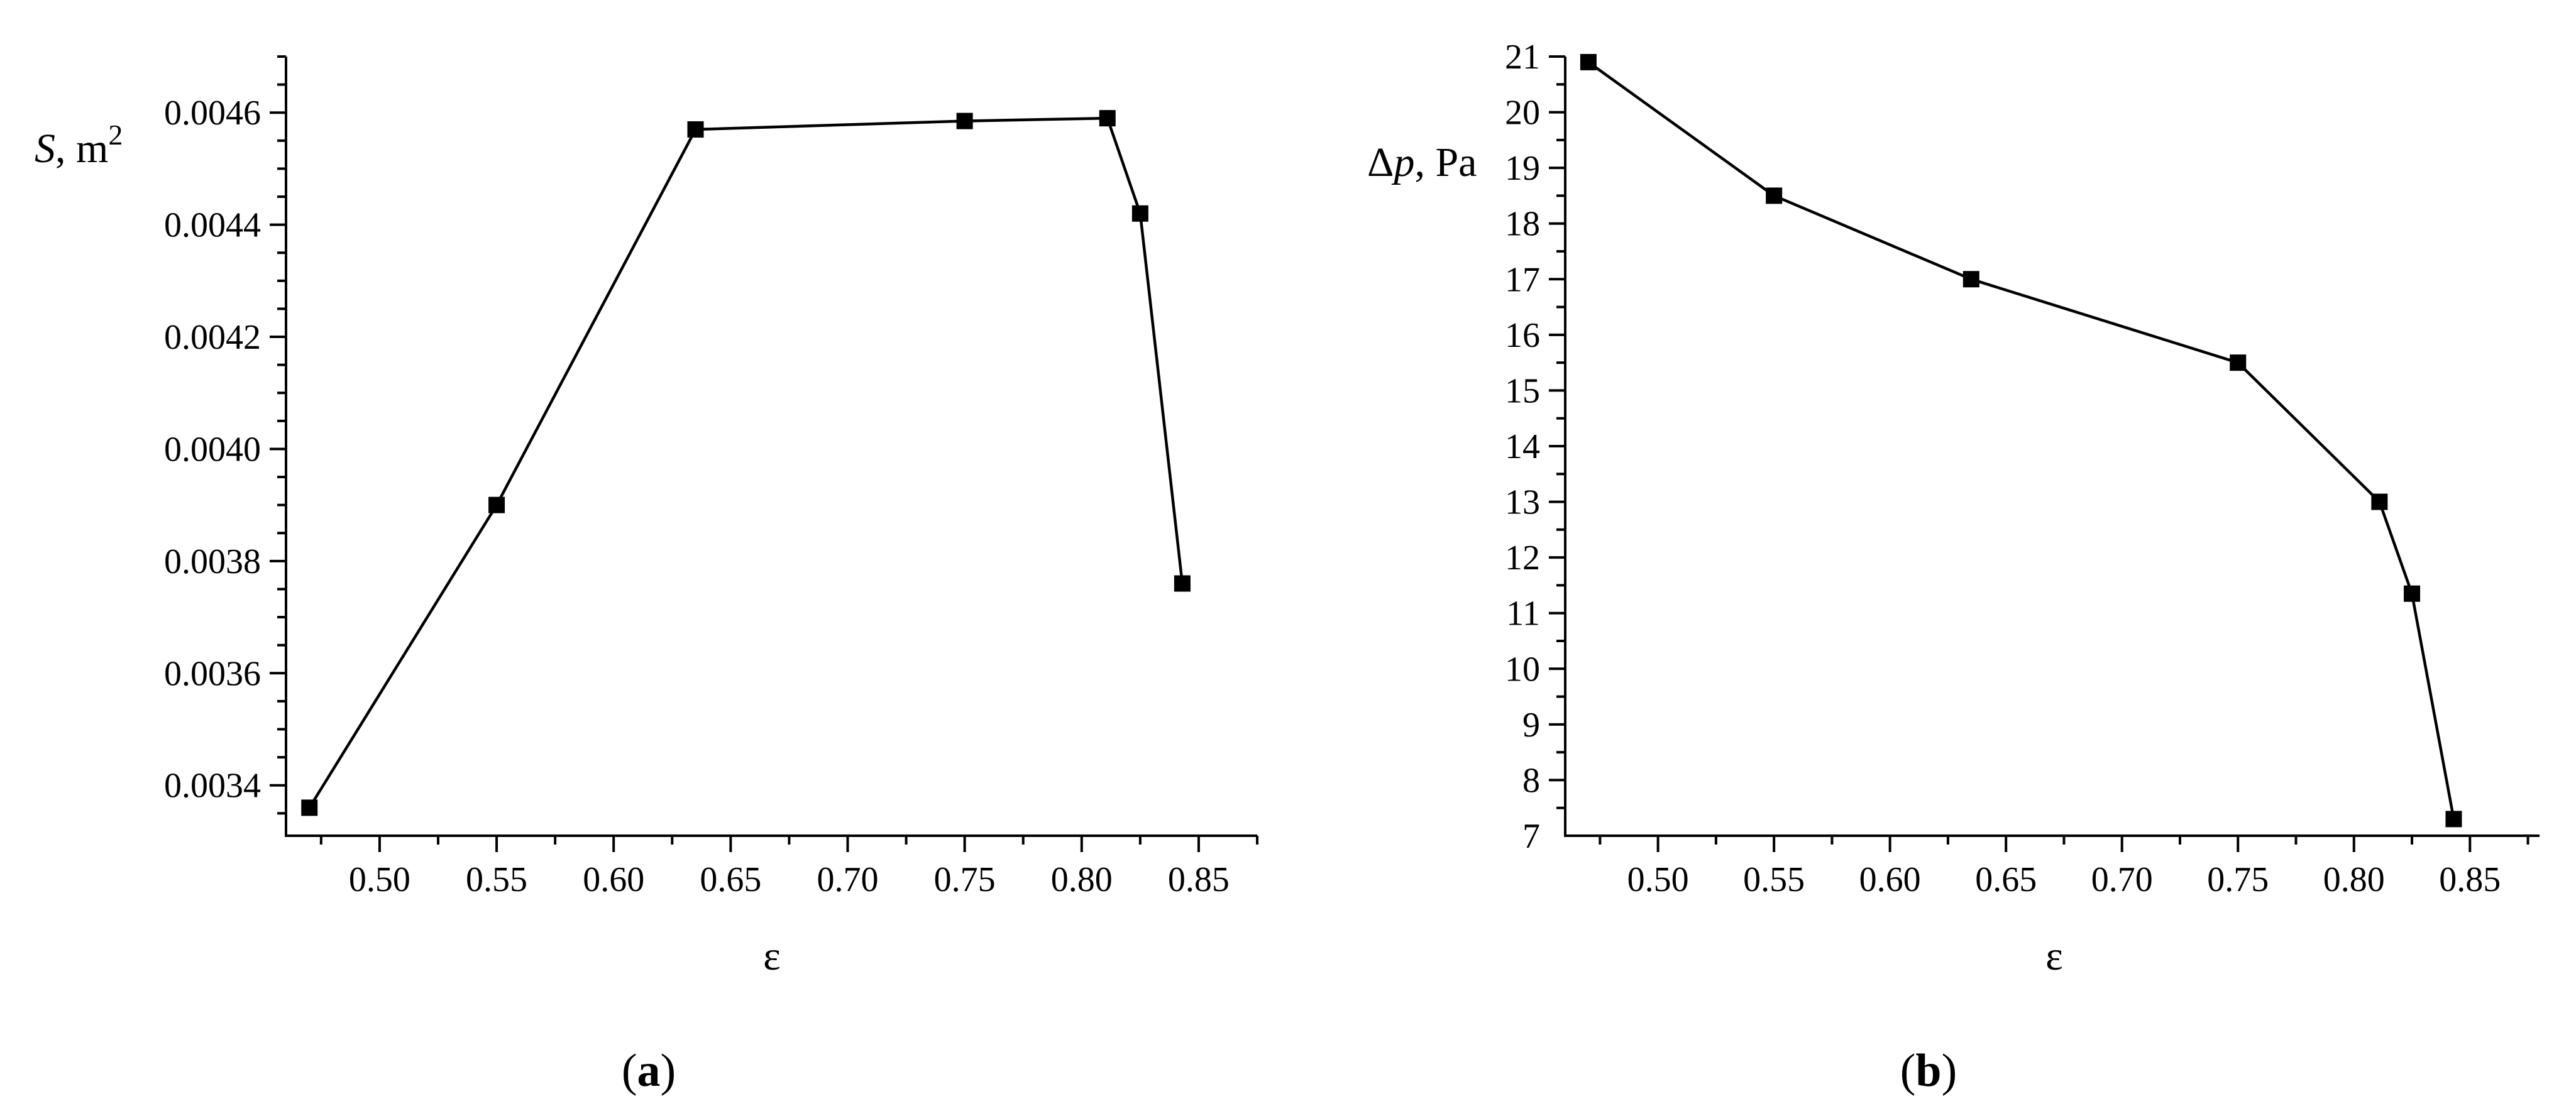 The width and height of the screenshot is (2576, 1116). What do you see at coordinates (669, 1071) in the screenshot?
I see `panel-a-caption-close: )` at bounding box center [669, 1071].